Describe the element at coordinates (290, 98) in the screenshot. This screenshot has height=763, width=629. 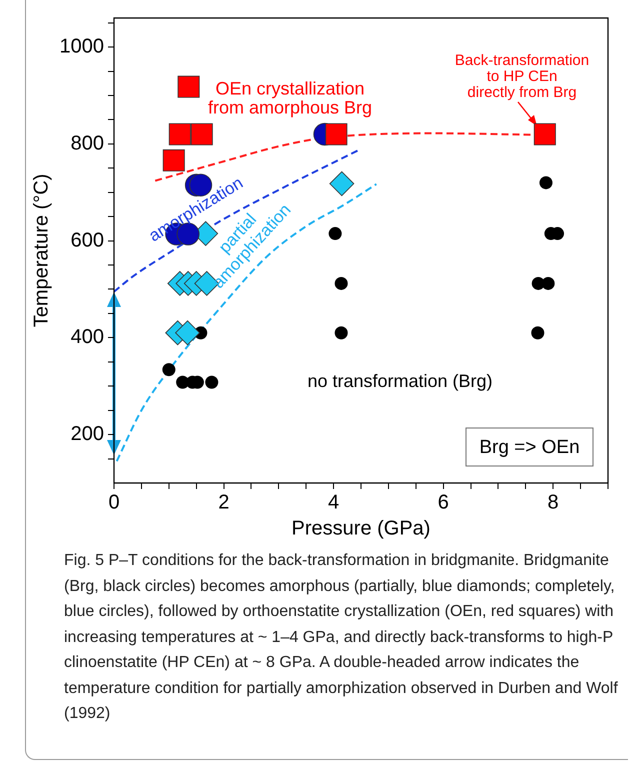
I see `annotation: OEn crystallization from amorphous Brg` at that location.